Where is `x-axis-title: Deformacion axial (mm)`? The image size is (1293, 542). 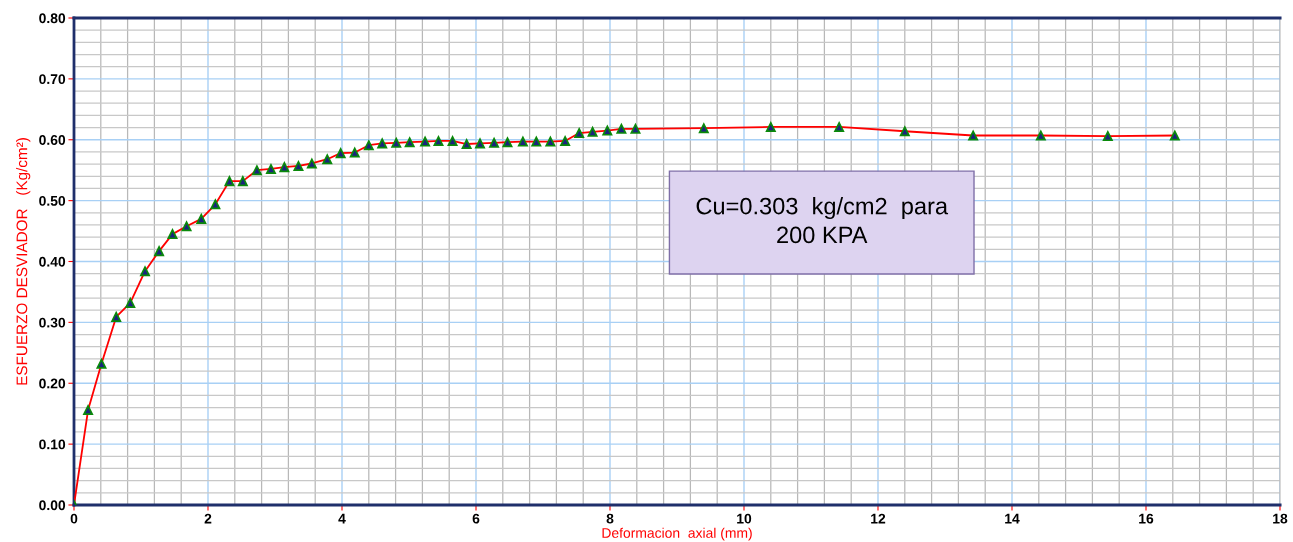
x-axis-title: Deformacion axial (mm) is located at coordinates (677, 534).